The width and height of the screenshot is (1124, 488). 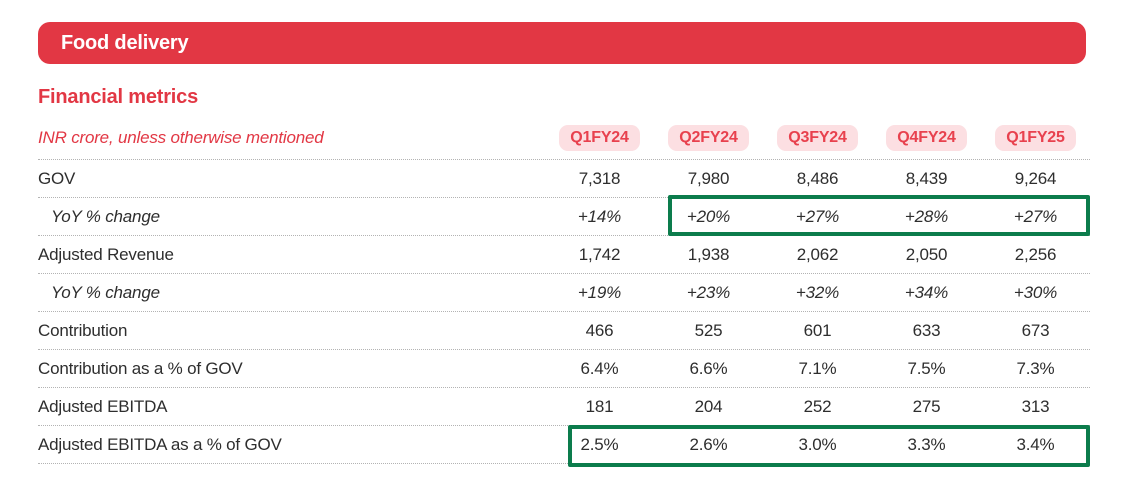 What do you see at coordinates (564, 217) in the screenshot?
I see `table-row-gov-yoy-change: YoY % change +14% +20% +27% +28% +27%` at bounding box center [564, 217].